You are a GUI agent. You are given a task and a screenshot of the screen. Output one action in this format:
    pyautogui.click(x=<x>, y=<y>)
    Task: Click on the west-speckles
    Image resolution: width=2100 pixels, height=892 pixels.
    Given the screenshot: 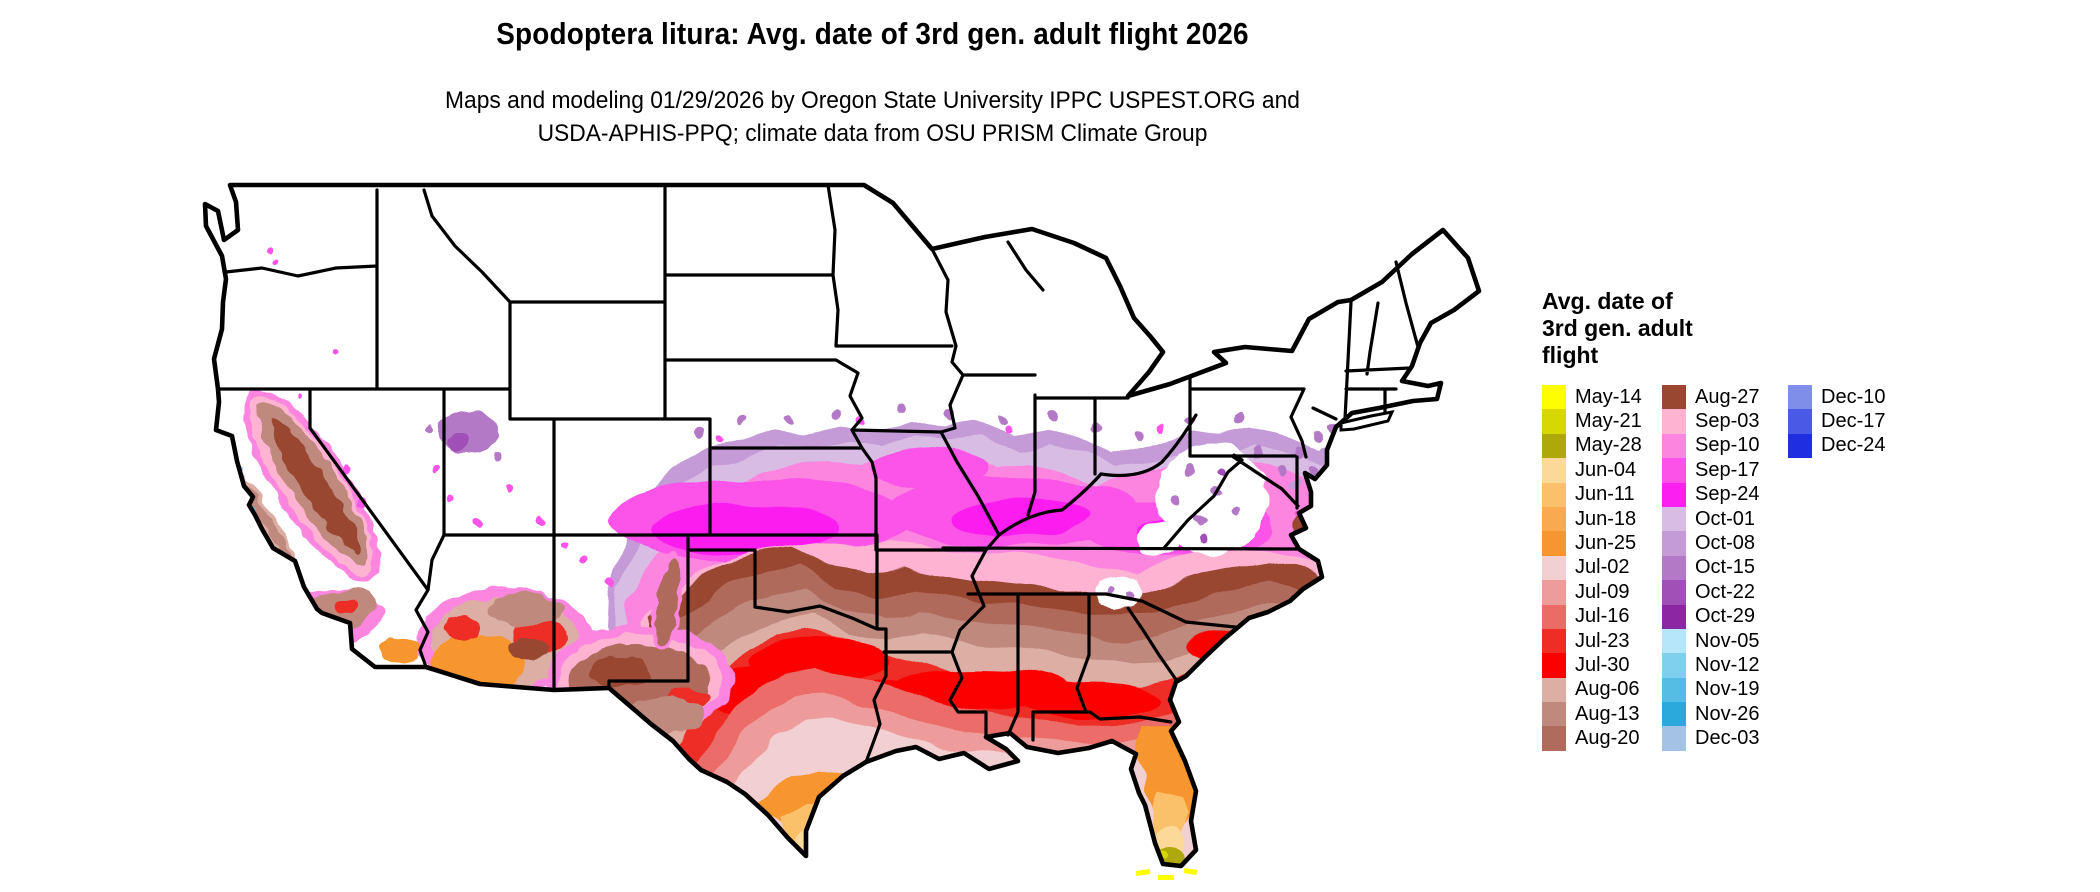 What is the action you would take?
    pyautogui.click(x=439, y=417)
    